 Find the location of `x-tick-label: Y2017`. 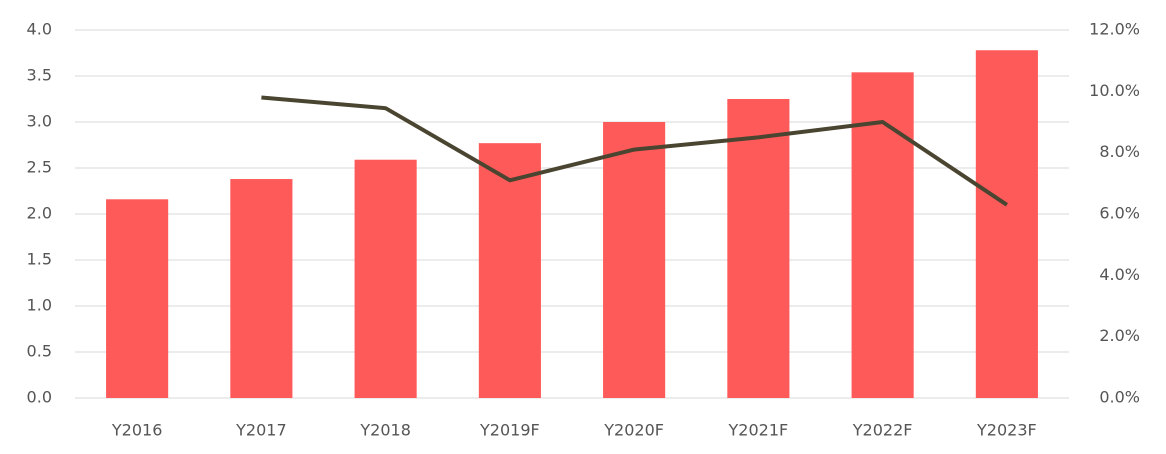

x-tick-label: Y2017 is located at coordinates (261, 430).